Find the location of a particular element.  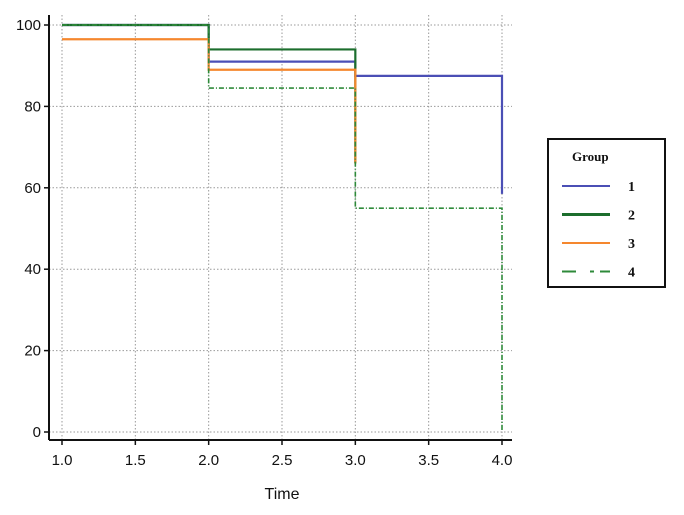

legend-items: 1 2 3 4 is located at coordinates (598, 230).